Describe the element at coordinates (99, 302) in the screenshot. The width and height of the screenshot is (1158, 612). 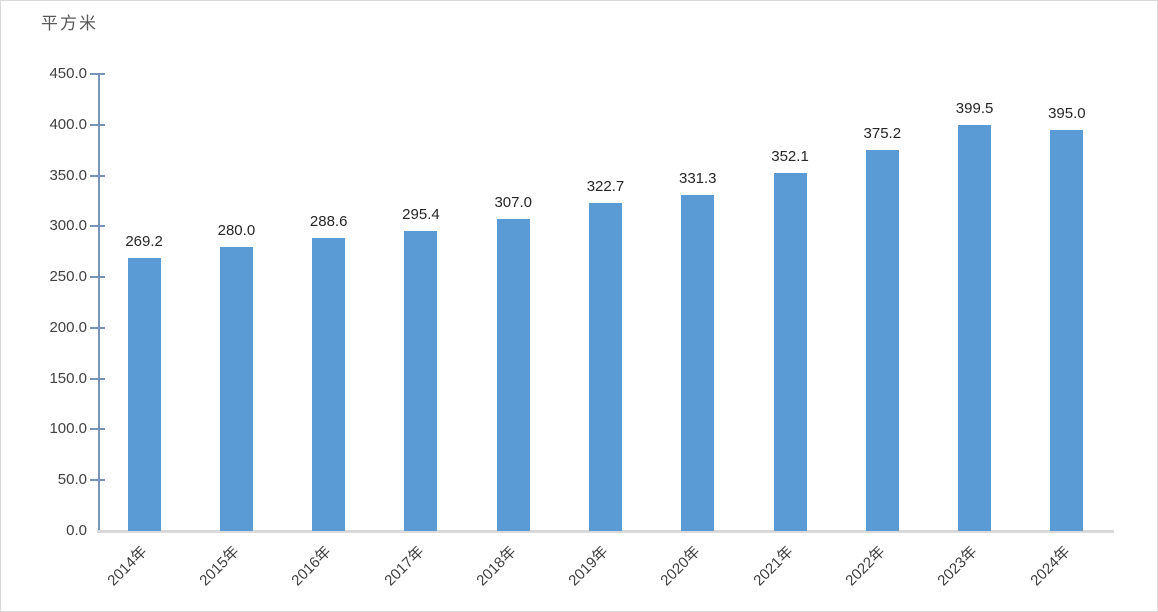
I see `y-axis-line` at that location.